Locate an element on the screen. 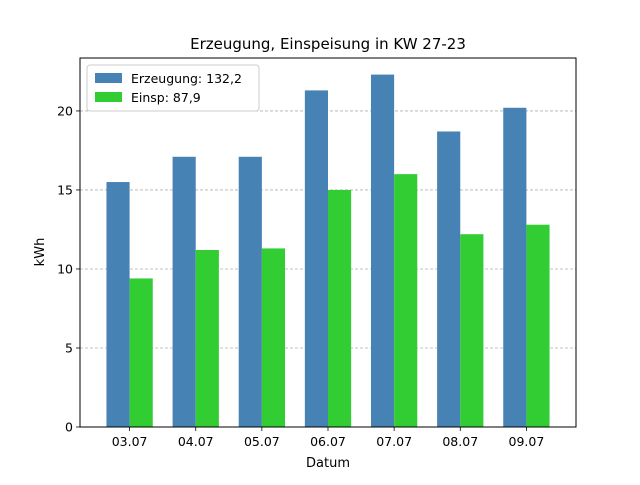 The width and height of the screenshot is (640, 485). legend: Erzeugung: 132,2 Einsp: 87,9 is located at coordinates (173, 88).